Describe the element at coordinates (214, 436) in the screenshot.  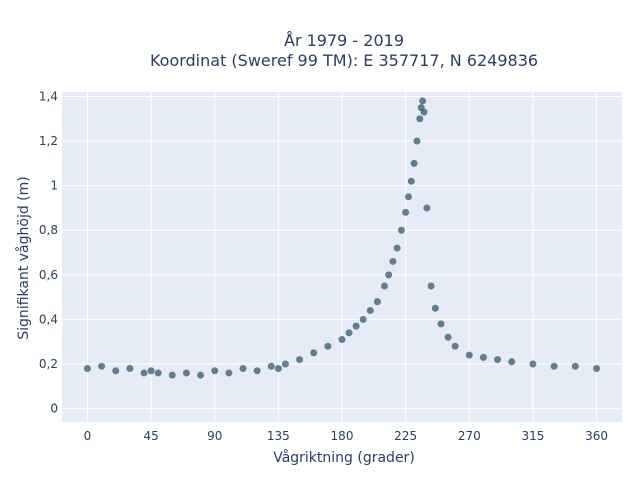
I see `x-tick-label: 90` at that location.